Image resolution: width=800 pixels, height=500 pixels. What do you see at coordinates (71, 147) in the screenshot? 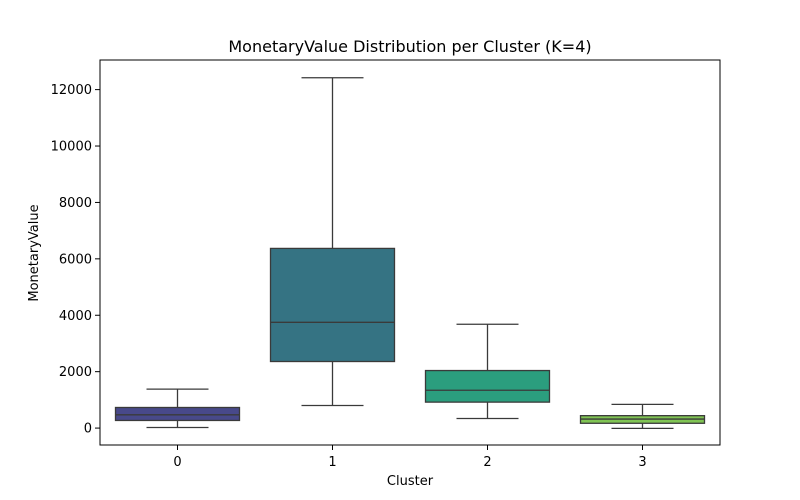
I see `y-tick-label-10000: 10000` at bounding box center [71, 147].